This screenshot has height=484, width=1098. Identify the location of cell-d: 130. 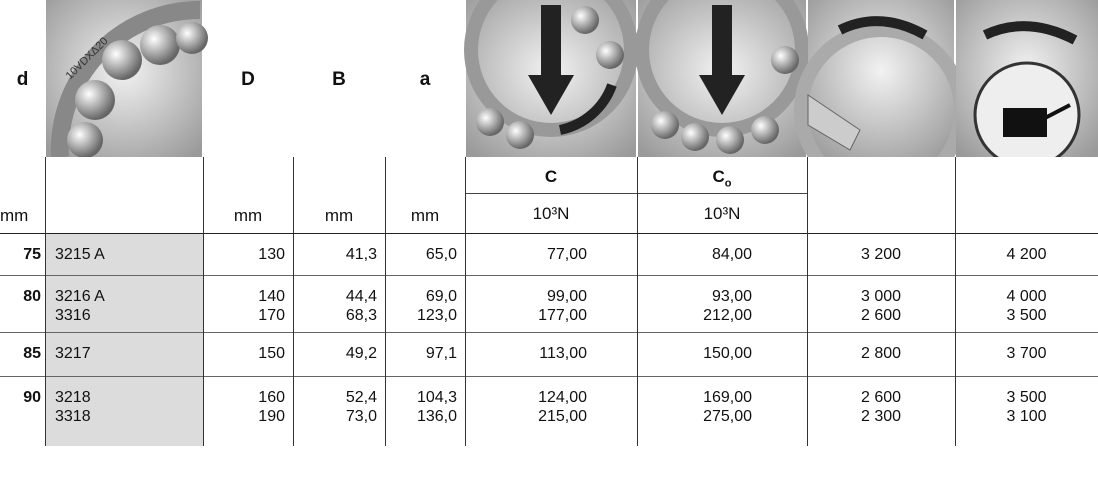
(271, 254).